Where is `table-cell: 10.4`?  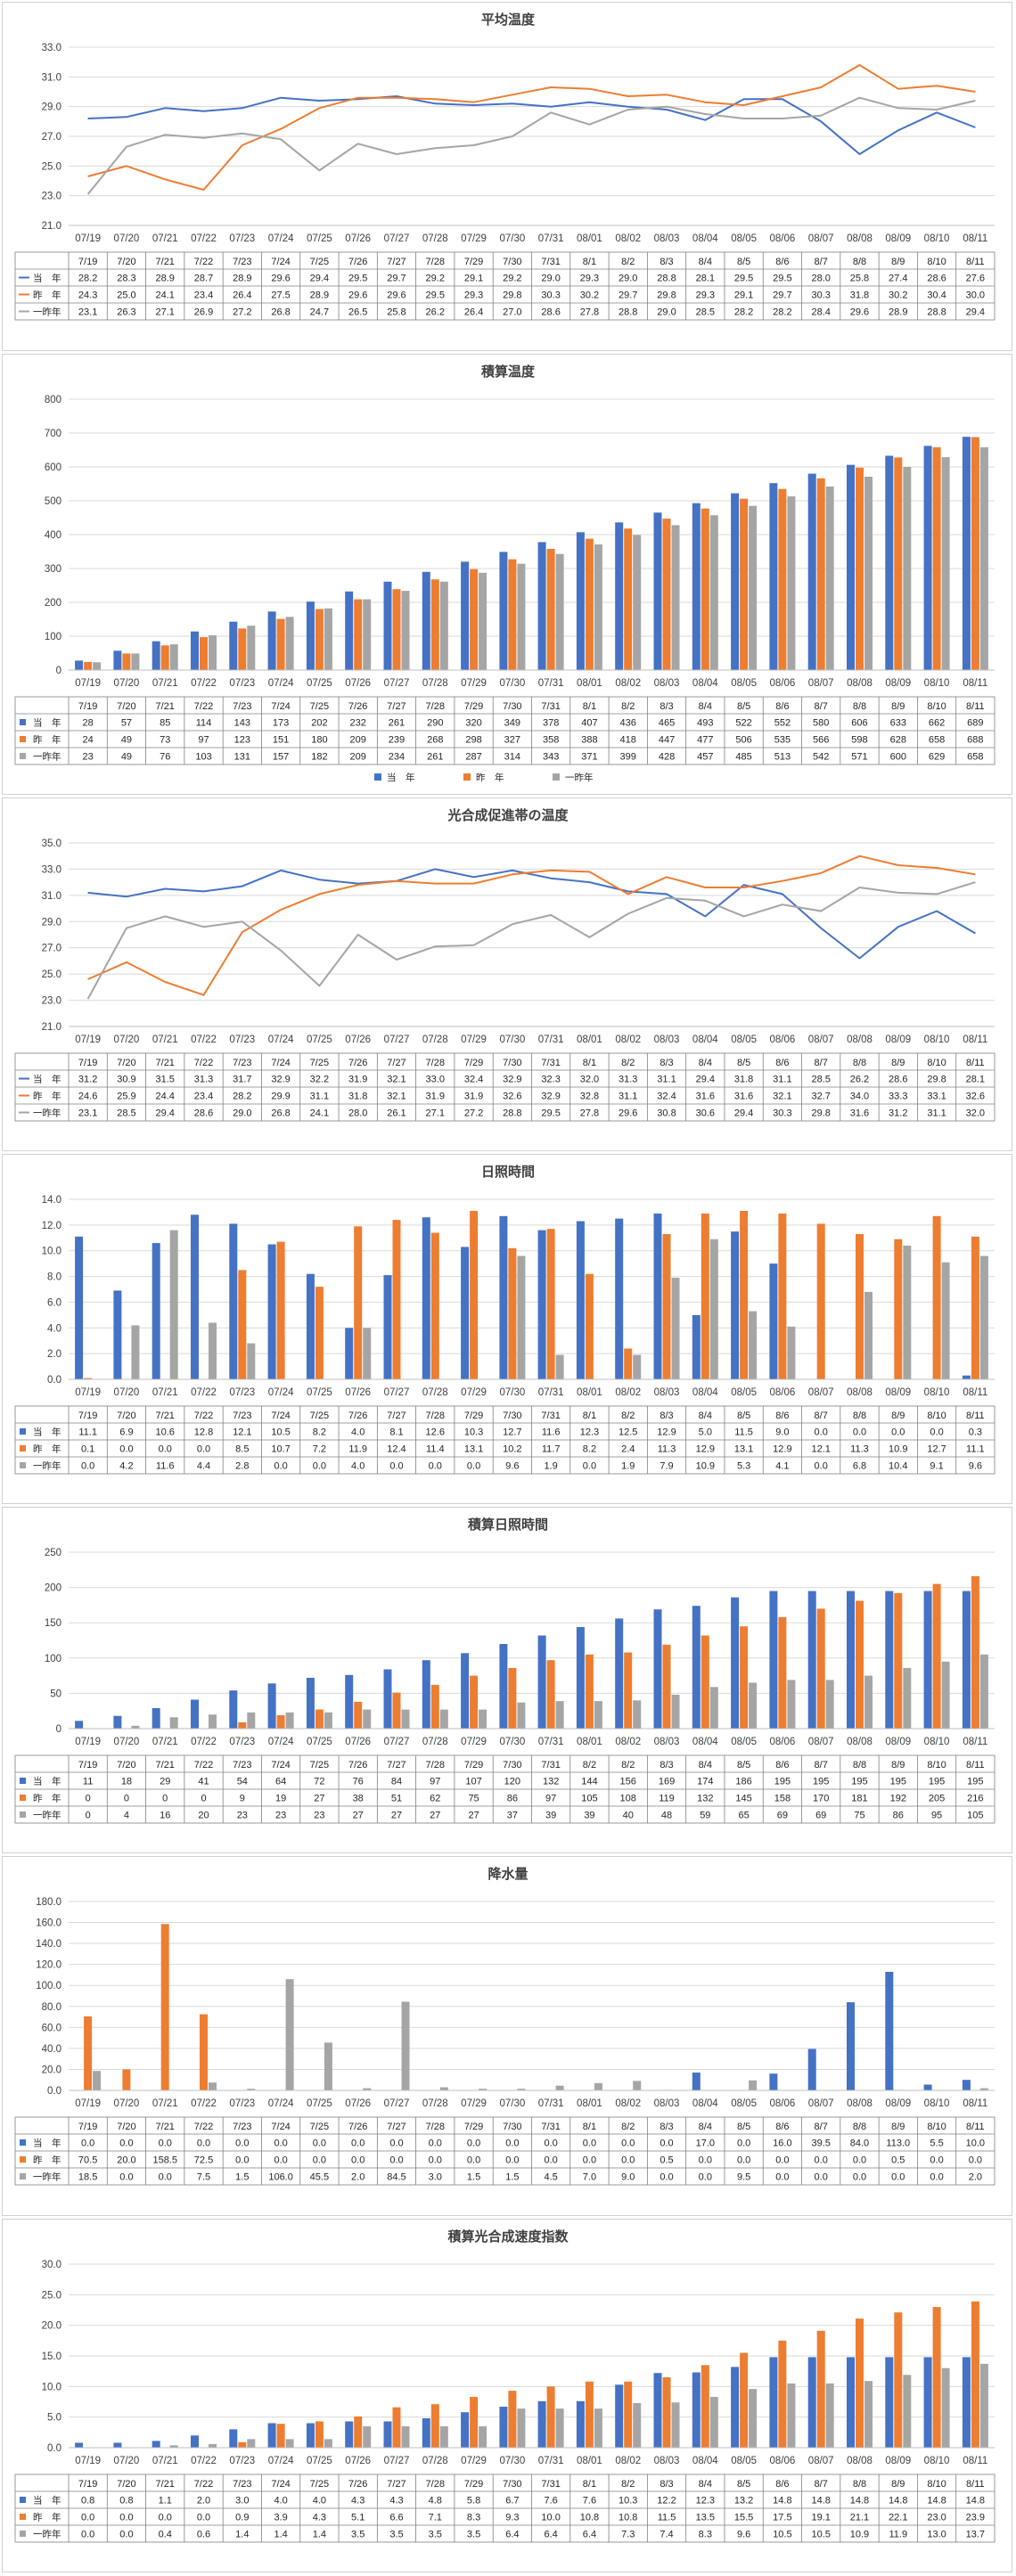
table-cell: 10.4 is located at coordinates (898, 1466).